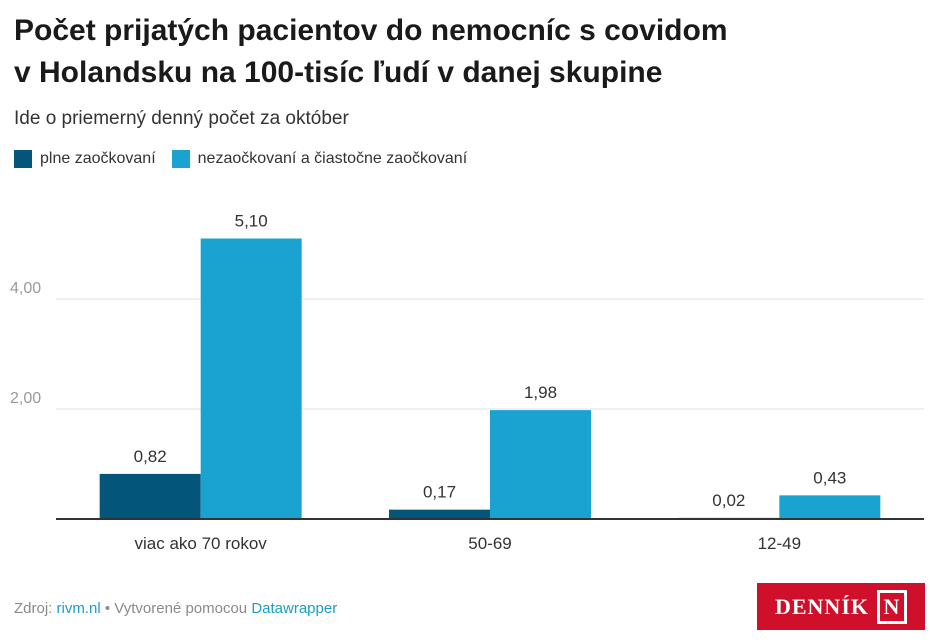 The width and height of the screenshot is (938, 643). What do you see at coordinates (181, 118) in the screenshot?
I see `chart-subtitle: Ide o priemerný denný počet za október` at bounding box center [181, 118].